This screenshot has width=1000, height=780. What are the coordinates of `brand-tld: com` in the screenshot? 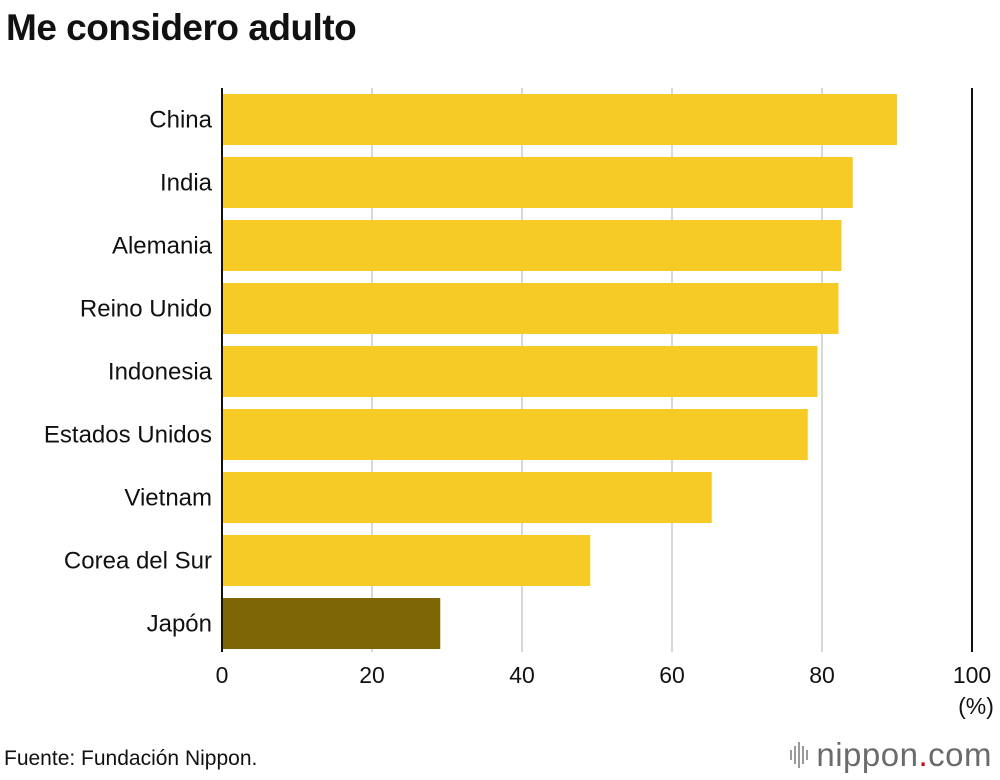 It's located at (960, 754).